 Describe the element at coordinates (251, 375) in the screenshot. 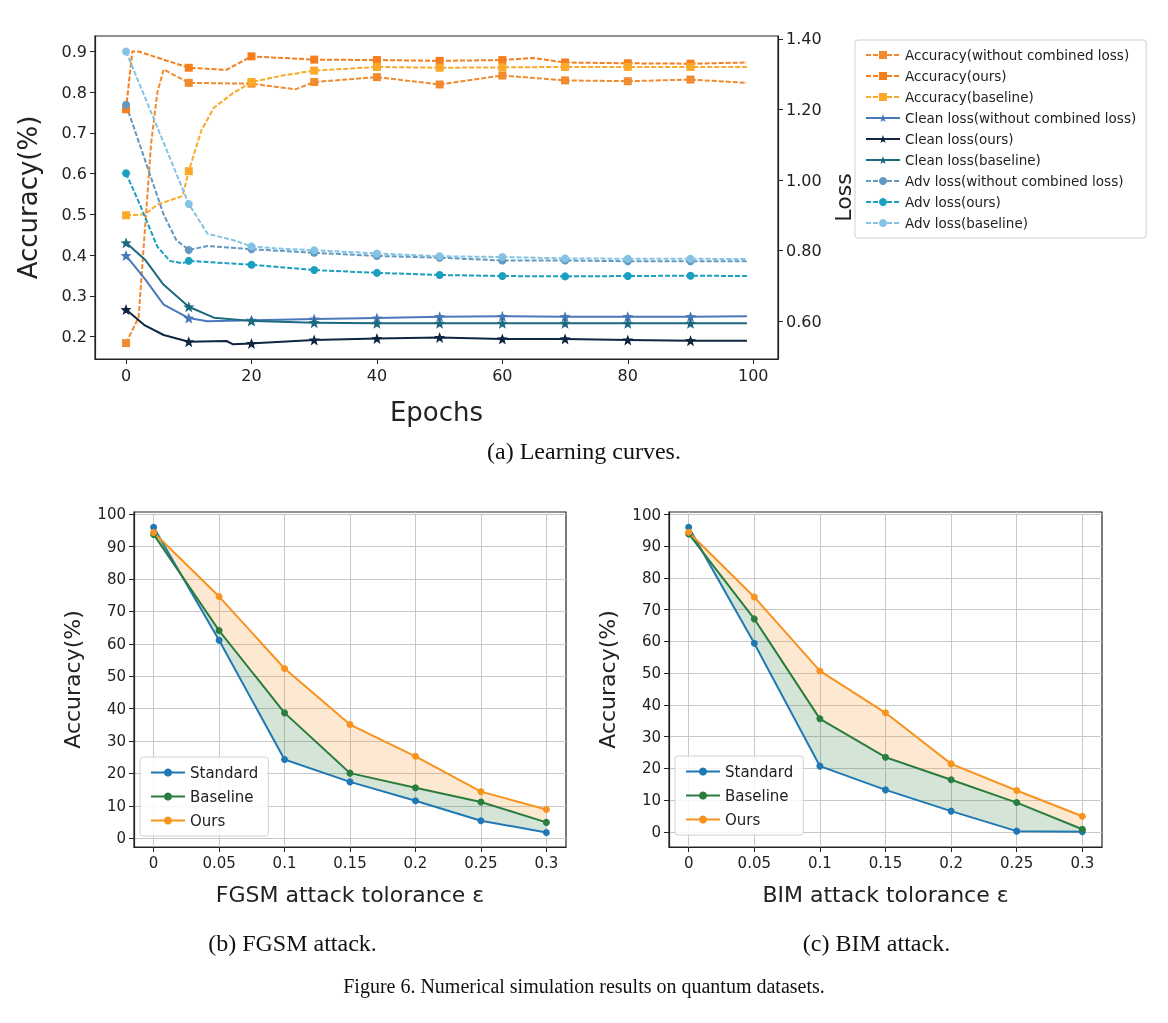

I see `x-tick-label: 20` at that location.